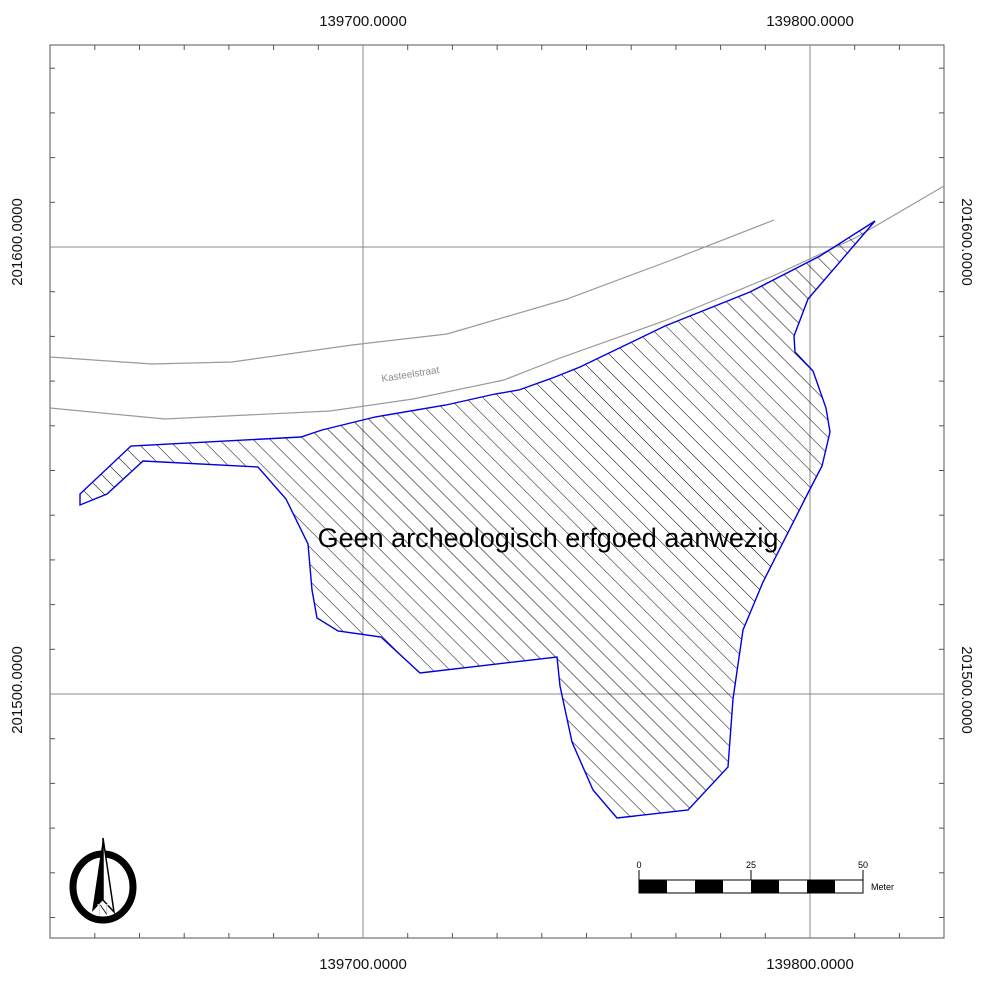  Describe the element at coordinates (751, 865) in the screenshot. I see `scale-label-25: 25` at that location.